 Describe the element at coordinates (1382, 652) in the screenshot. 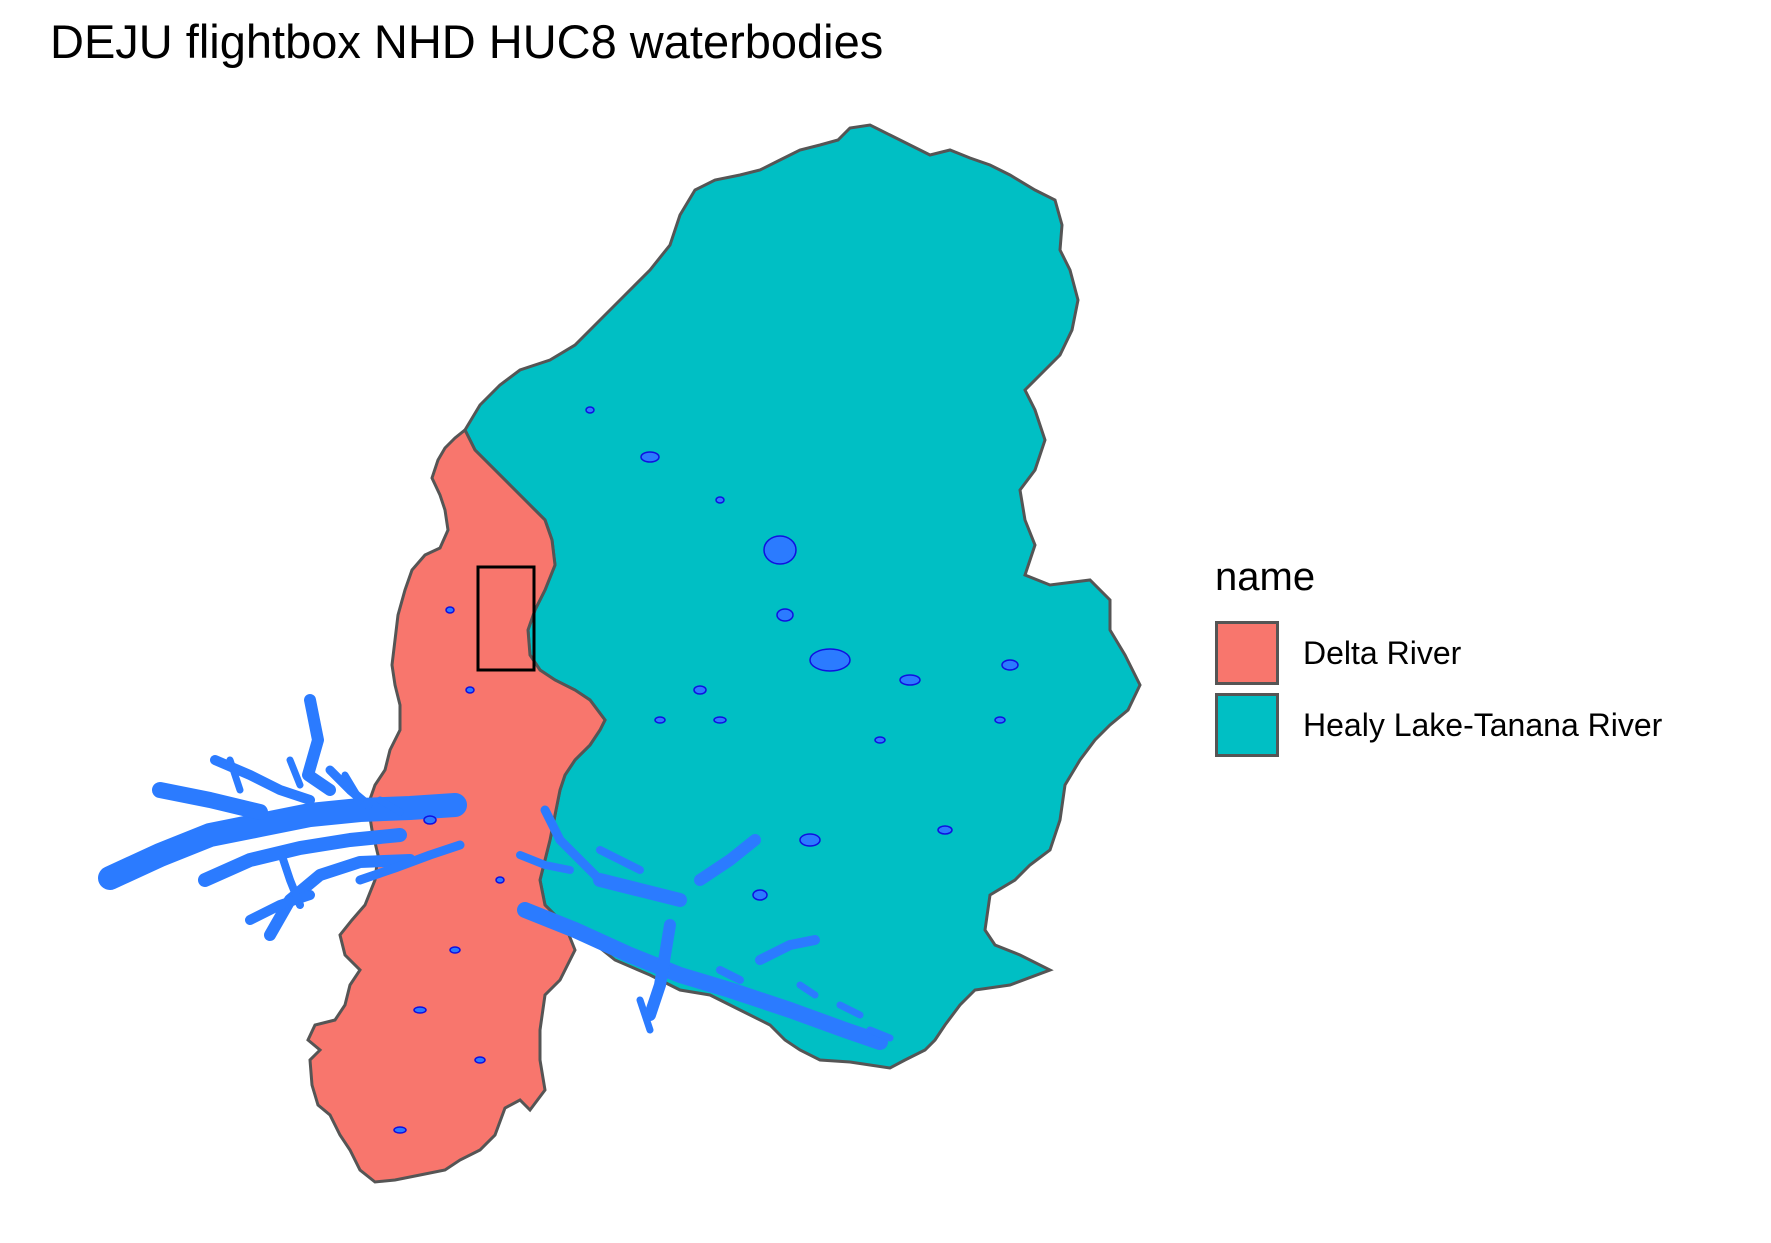

I see `legend-label-delta-river: Delta River` at that location.